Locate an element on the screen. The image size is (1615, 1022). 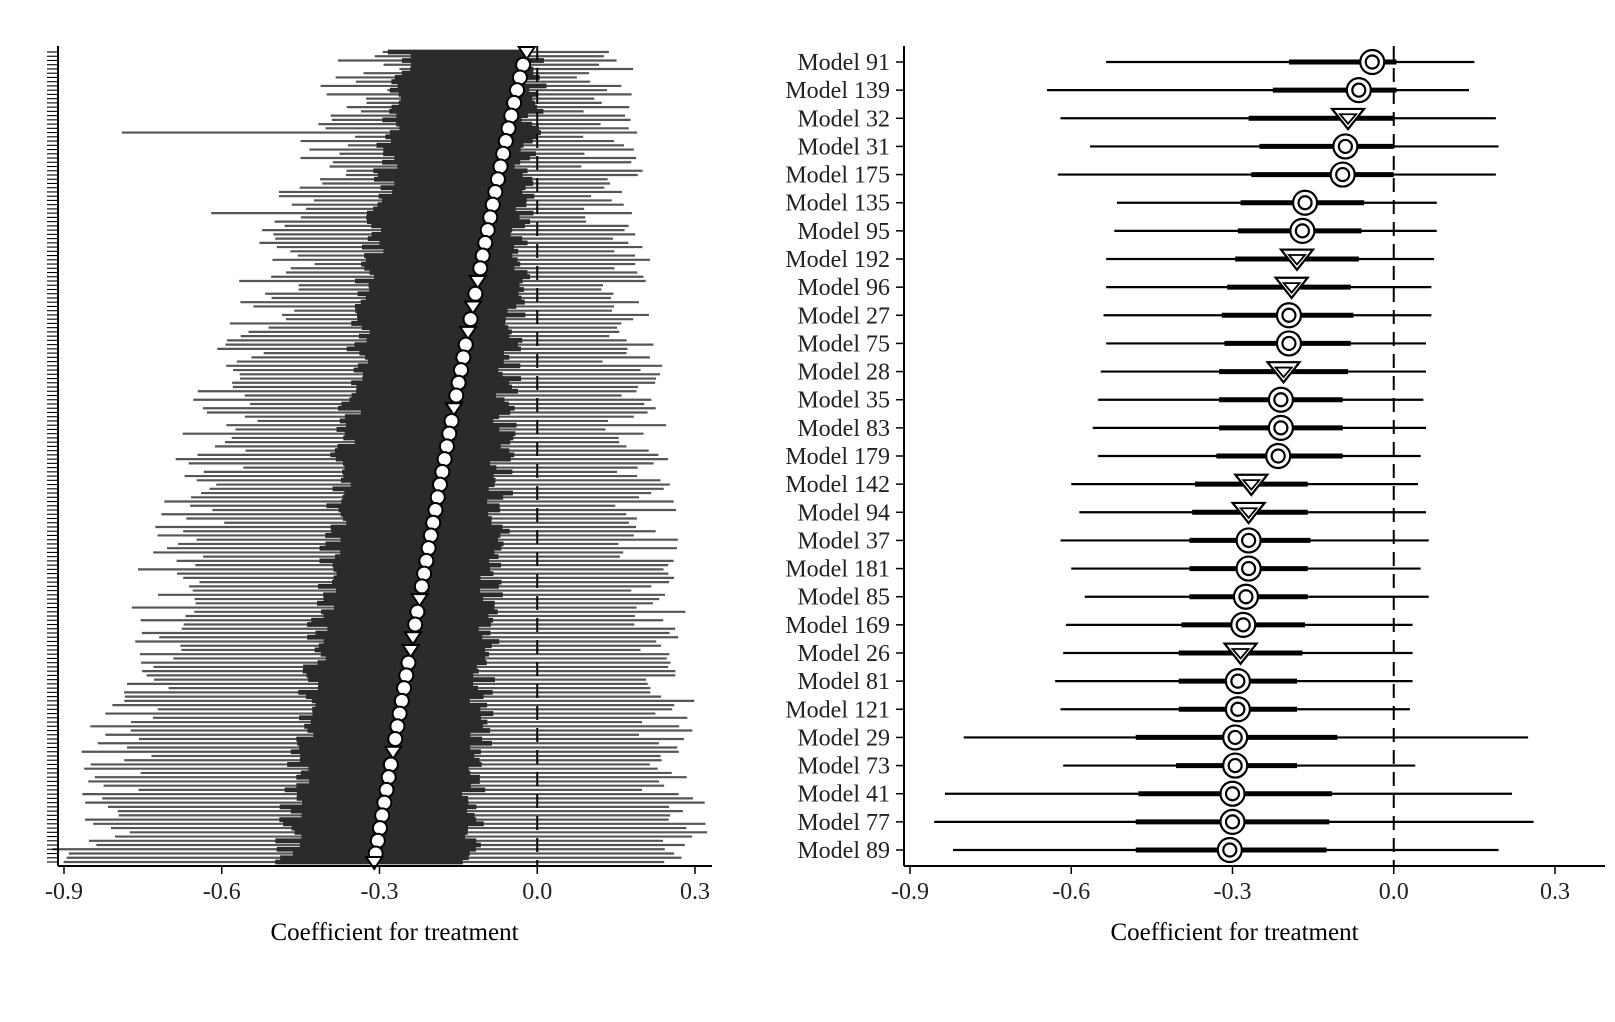
model-row: Model 27 is located at coordinates (1114, 315).